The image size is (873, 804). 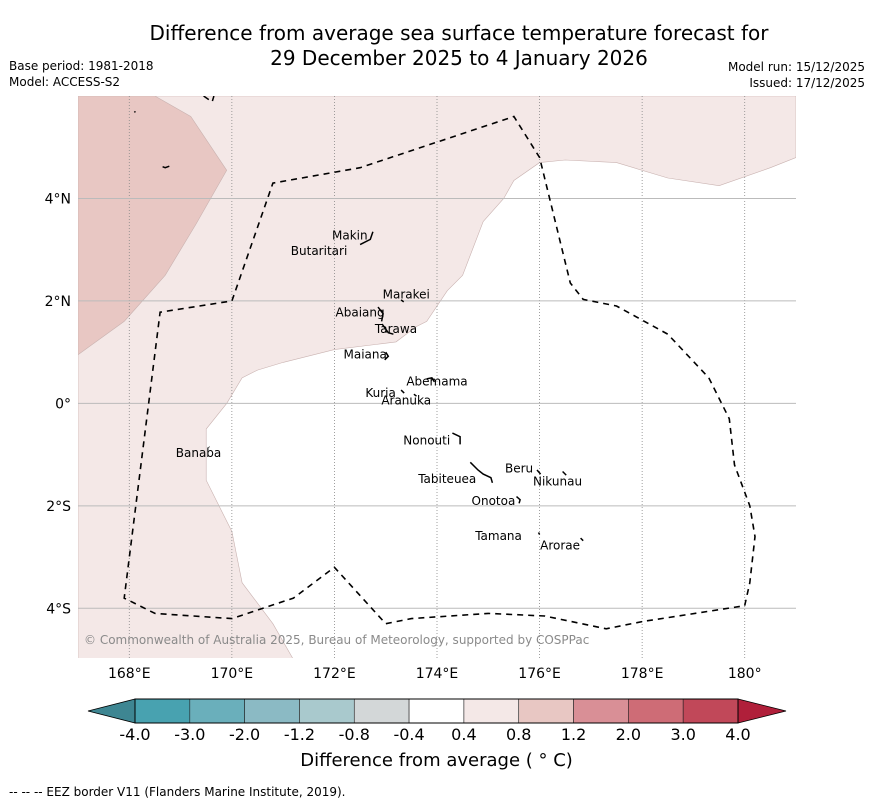 I want to click on place-label: Tarawa, so click(x=395, y=329).